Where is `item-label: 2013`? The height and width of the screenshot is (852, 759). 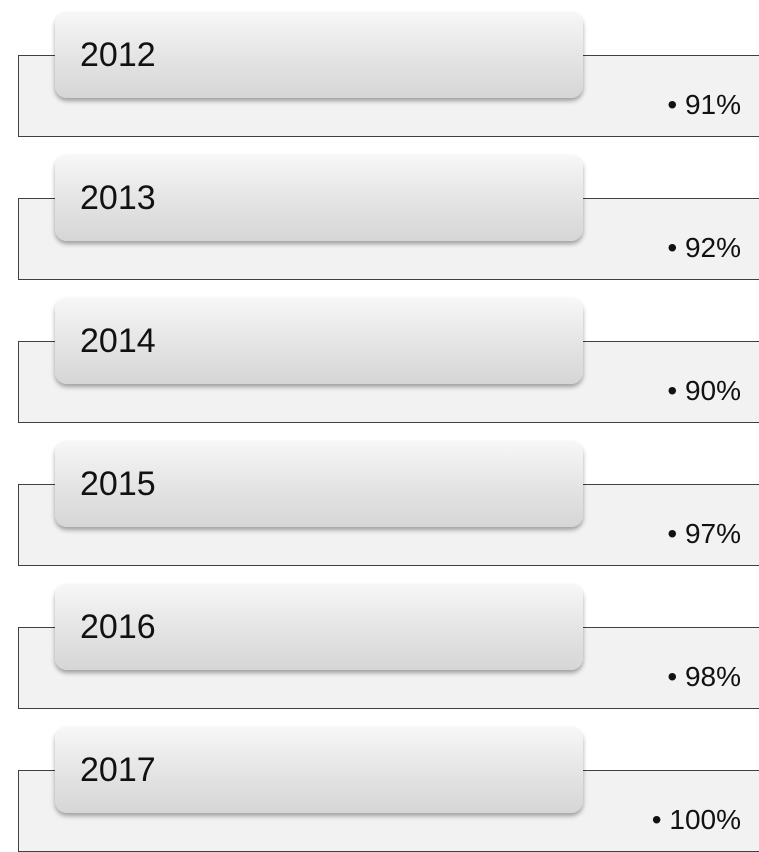
item-label: 2013 is located at coordinates (118, 198).